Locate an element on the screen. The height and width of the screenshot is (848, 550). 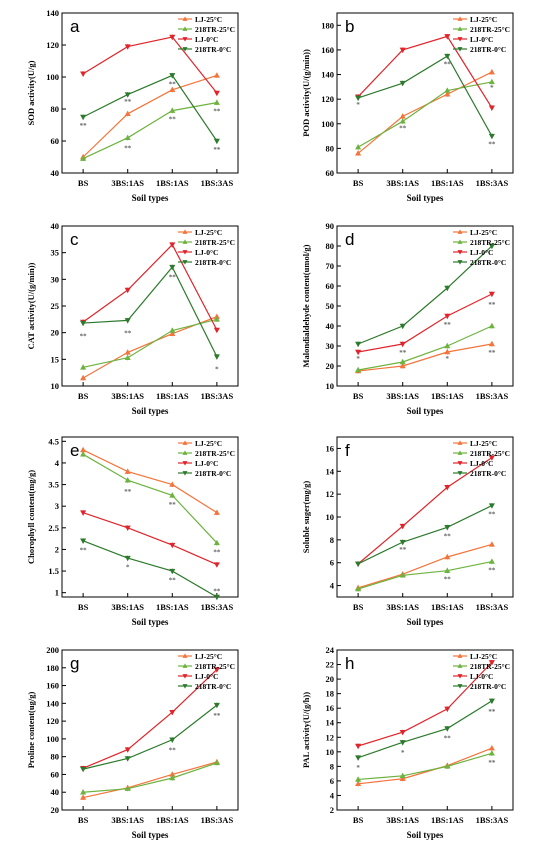
y-tick-label: 20 is located at coordinates (55, 810).